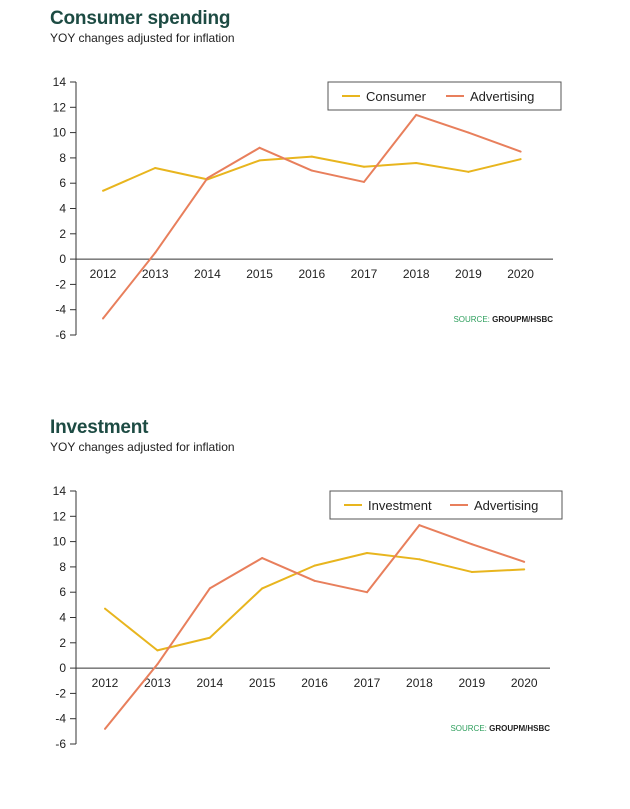 This screenshot has height=809, width=630. What do you see at coordinates (400, 505) in the screenshot?
I see `legend-label-investment: Investment` at bounding box center [400, 505].